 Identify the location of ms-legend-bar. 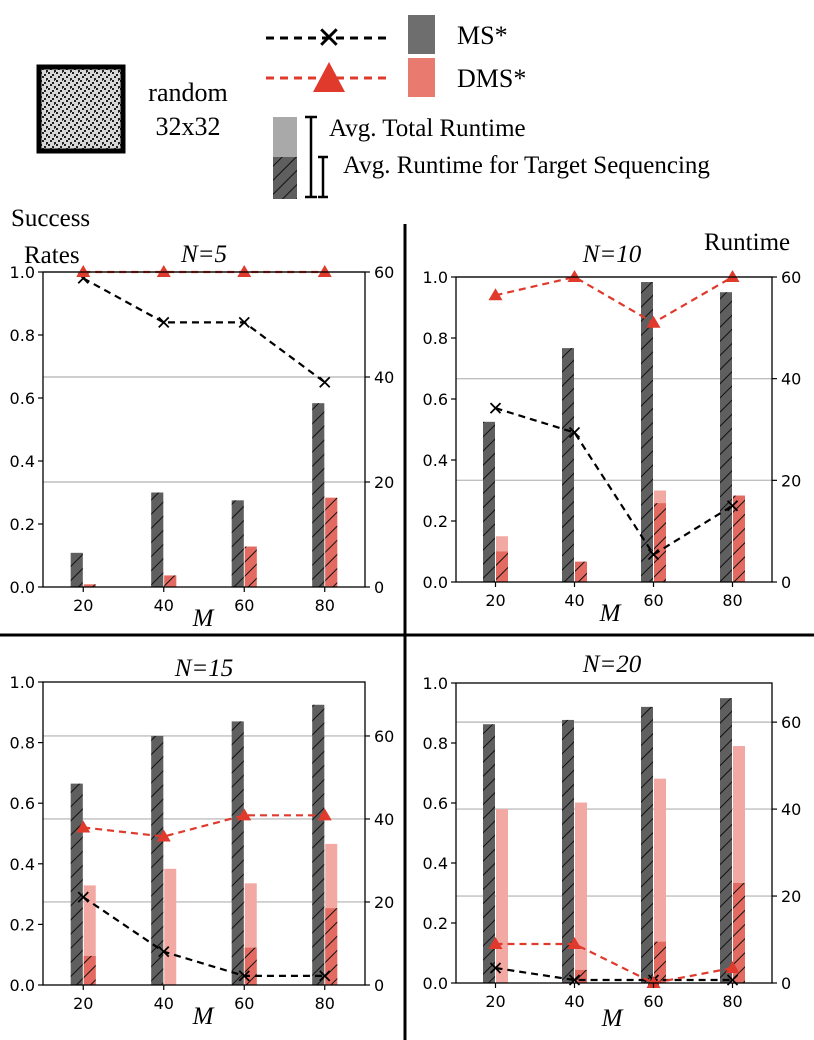
(421, 34).